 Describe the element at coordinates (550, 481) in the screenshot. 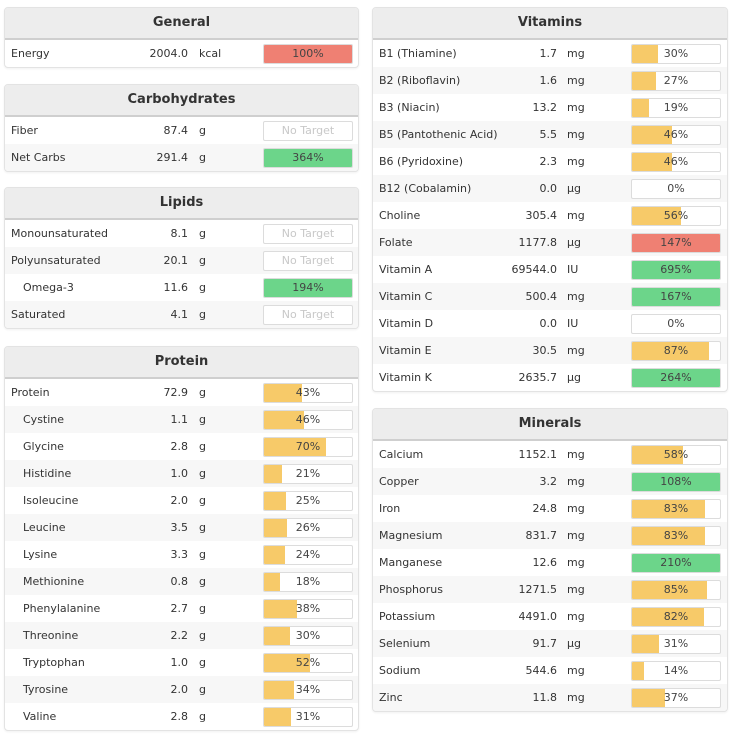

I see `nutrient-row: Copper 3.2 mg 108%` at that location.